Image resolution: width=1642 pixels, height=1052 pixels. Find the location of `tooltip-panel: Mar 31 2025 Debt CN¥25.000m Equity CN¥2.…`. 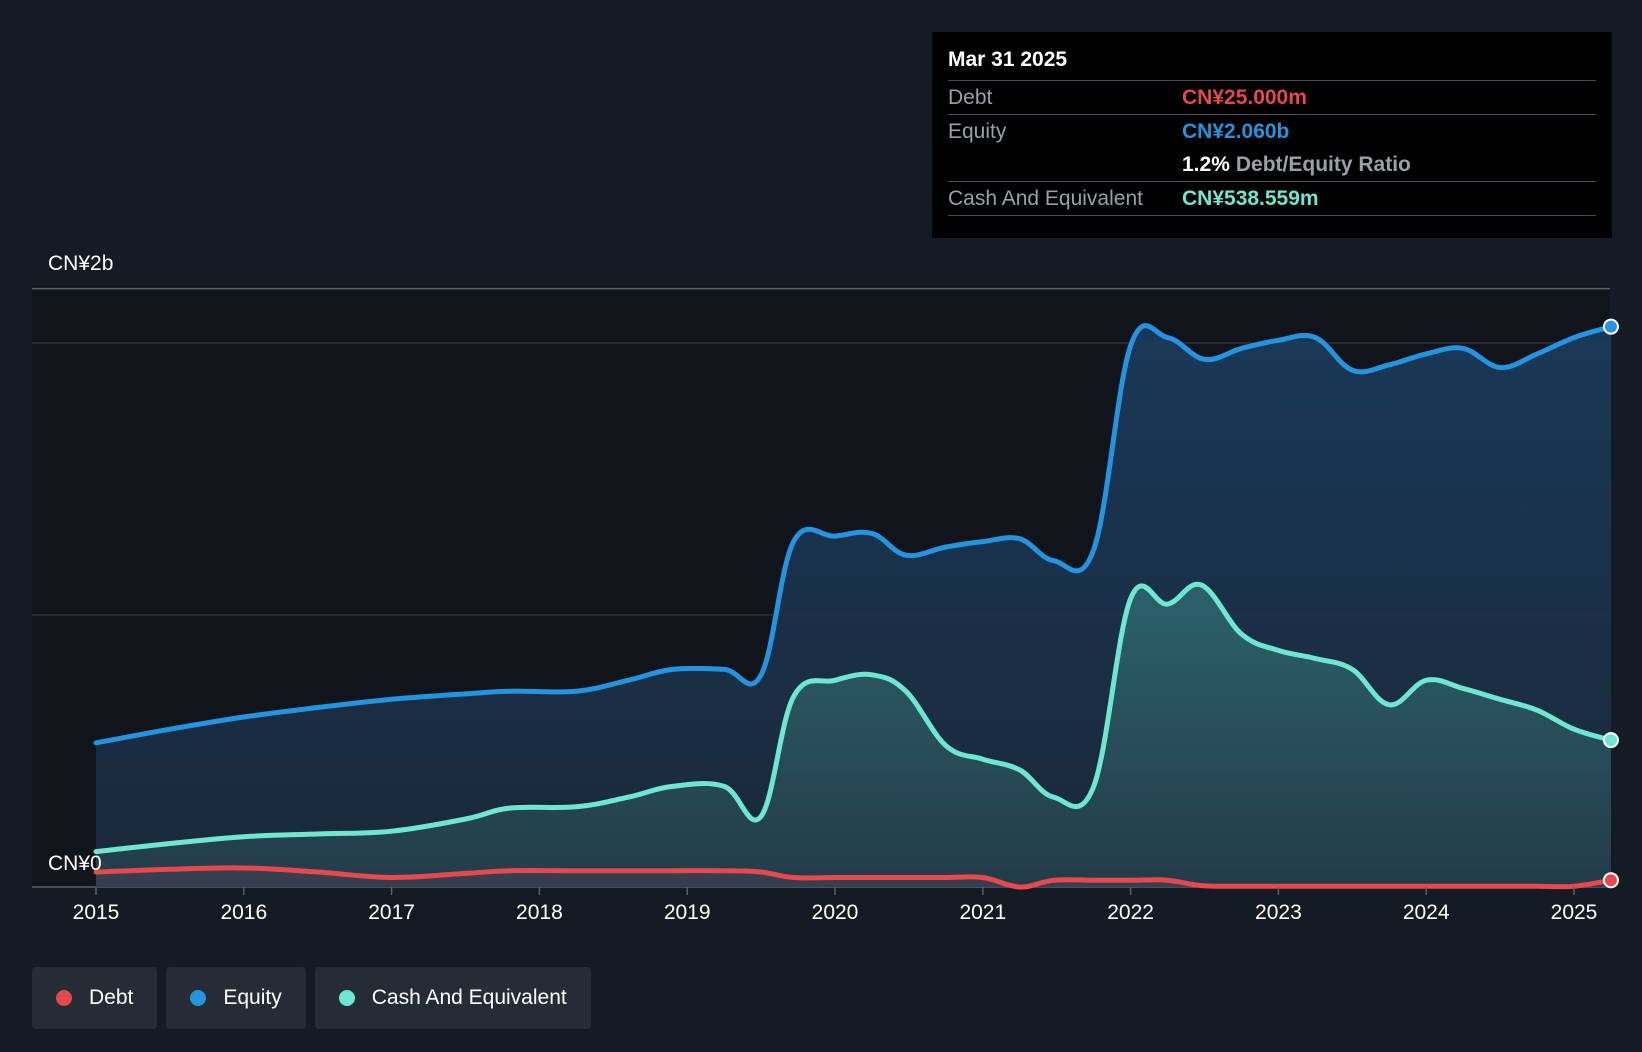

tooltip-panel: Mar 31 2025 Debt CN¥25.000m Equity CN¥2.… is located at coordinates (1272, 135).